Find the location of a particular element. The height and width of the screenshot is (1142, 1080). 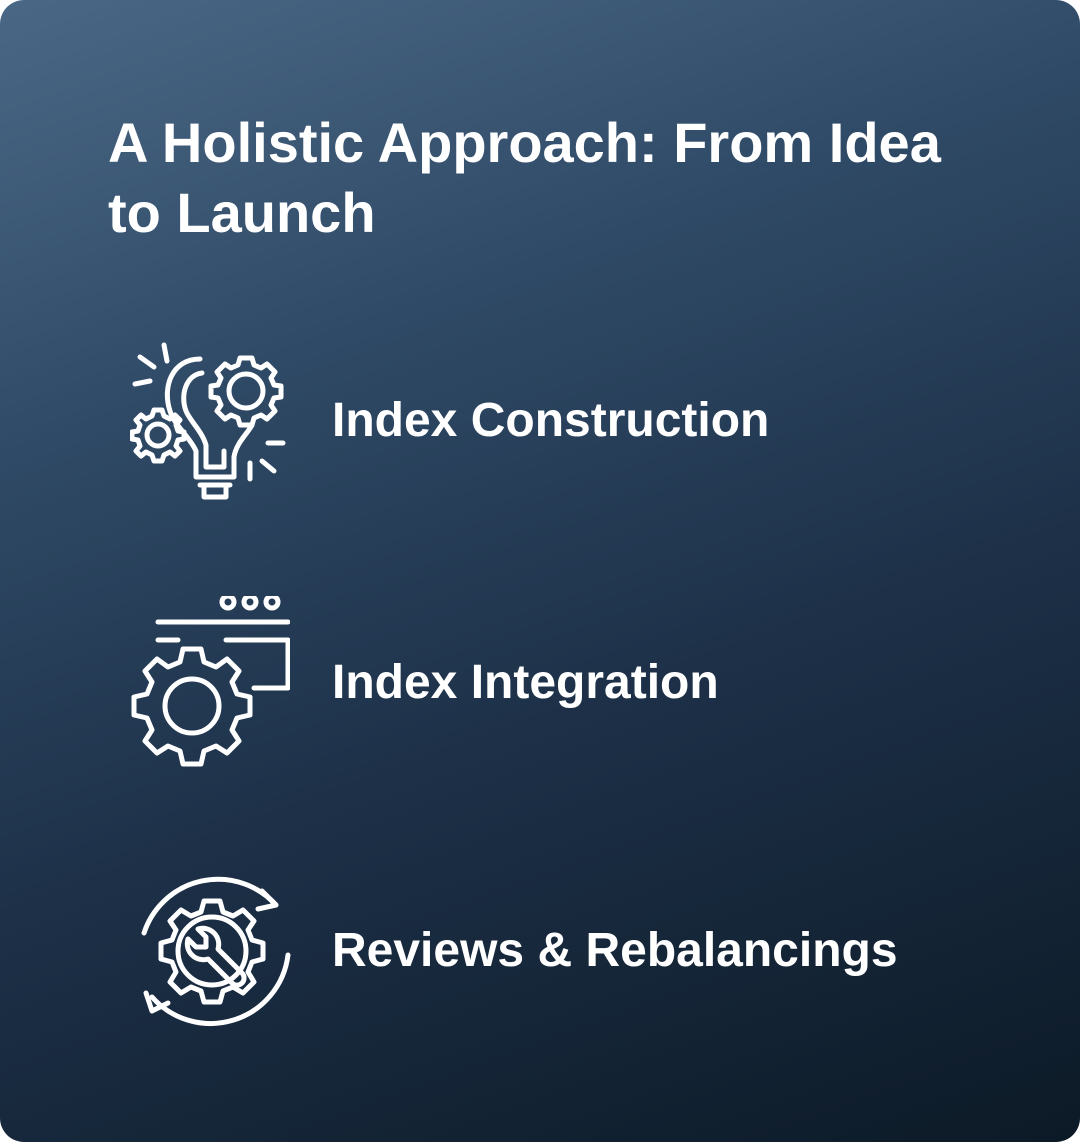

list-item-index-construction: Index Construction is located at coordinates (580, 421).